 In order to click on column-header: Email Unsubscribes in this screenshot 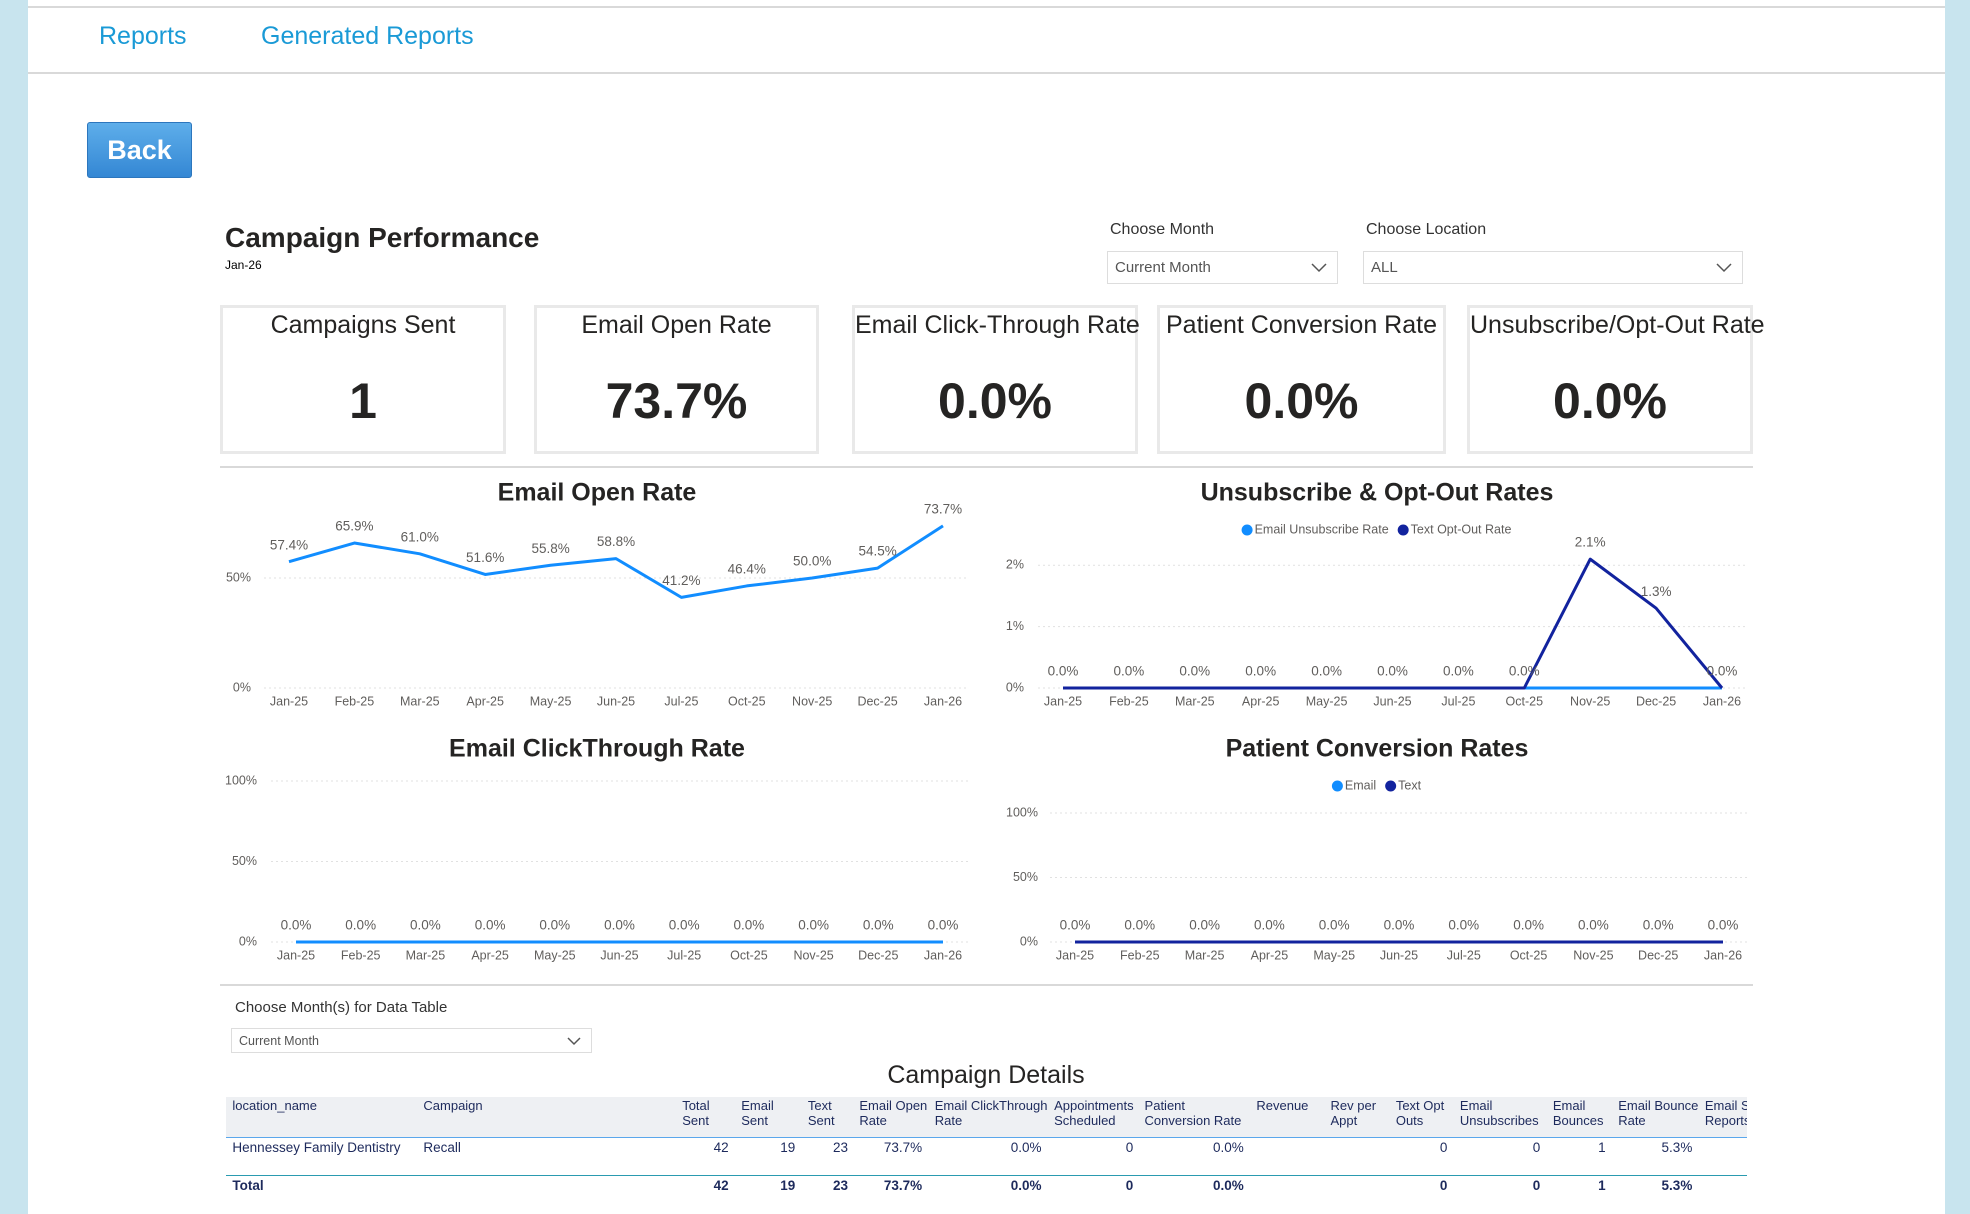, I will do `click(1499, 1113)`.